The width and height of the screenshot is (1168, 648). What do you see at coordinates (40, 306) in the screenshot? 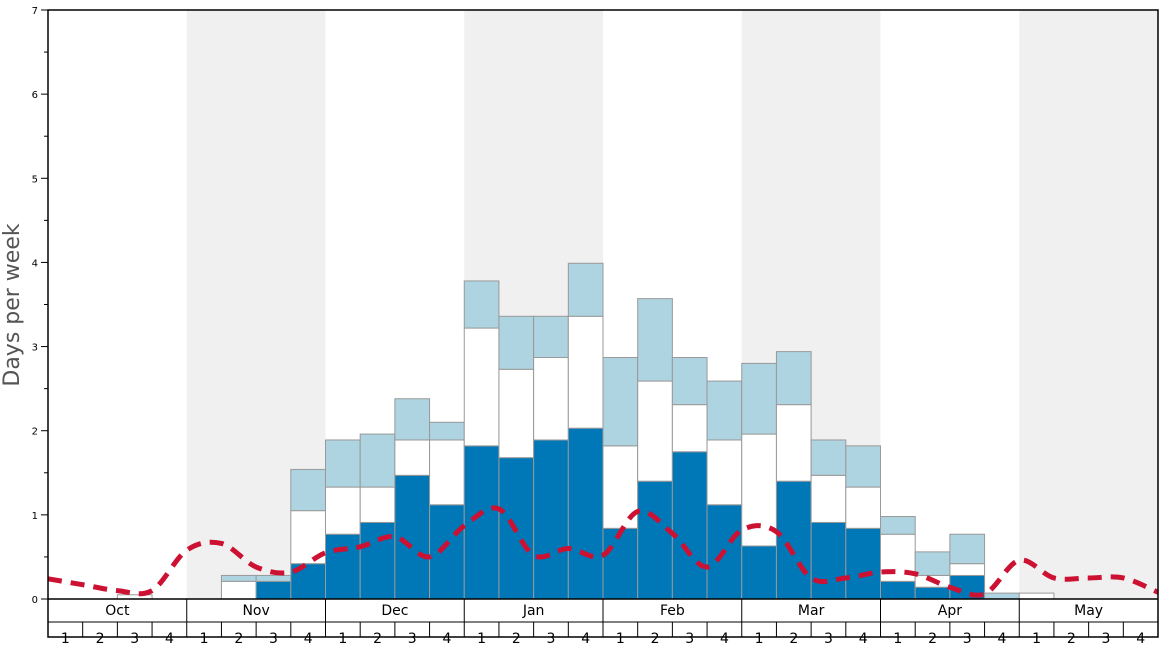
I see `y-axis: 0 1 2 3 4 5 6 7` at bounding box center [40, 306].